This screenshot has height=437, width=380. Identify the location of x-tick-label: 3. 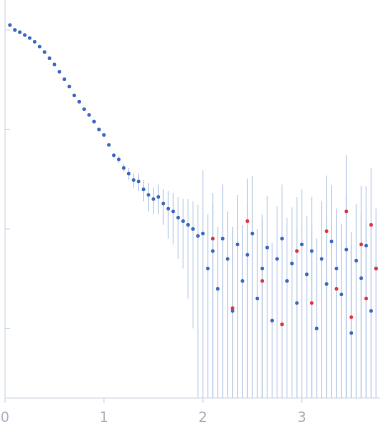
(301, 418).